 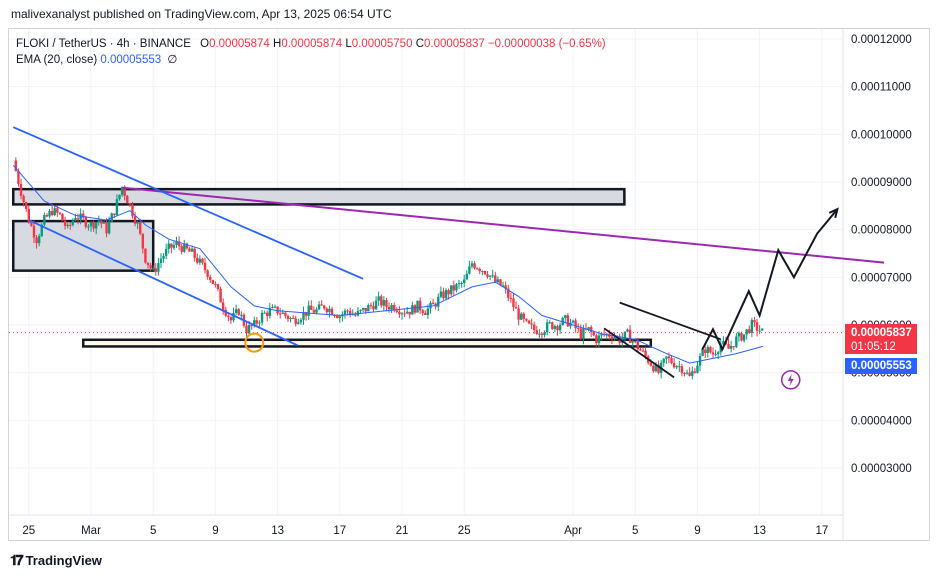 I want to click on projection-arrowhead, so click(x=833, y=213).